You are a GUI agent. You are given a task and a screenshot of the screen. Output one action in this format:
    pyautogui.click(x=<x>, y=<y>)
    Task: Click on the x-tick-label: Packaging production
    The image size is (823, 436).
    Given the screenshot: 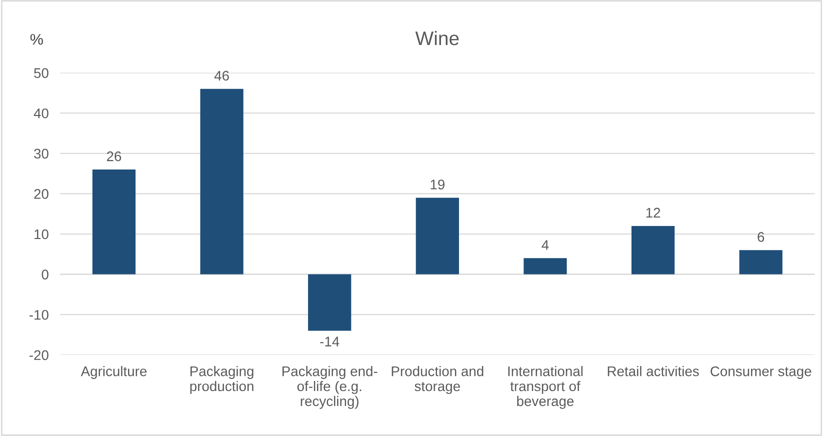 What is the action you would take?
    pyautogui.click(x=222, y=380)
    